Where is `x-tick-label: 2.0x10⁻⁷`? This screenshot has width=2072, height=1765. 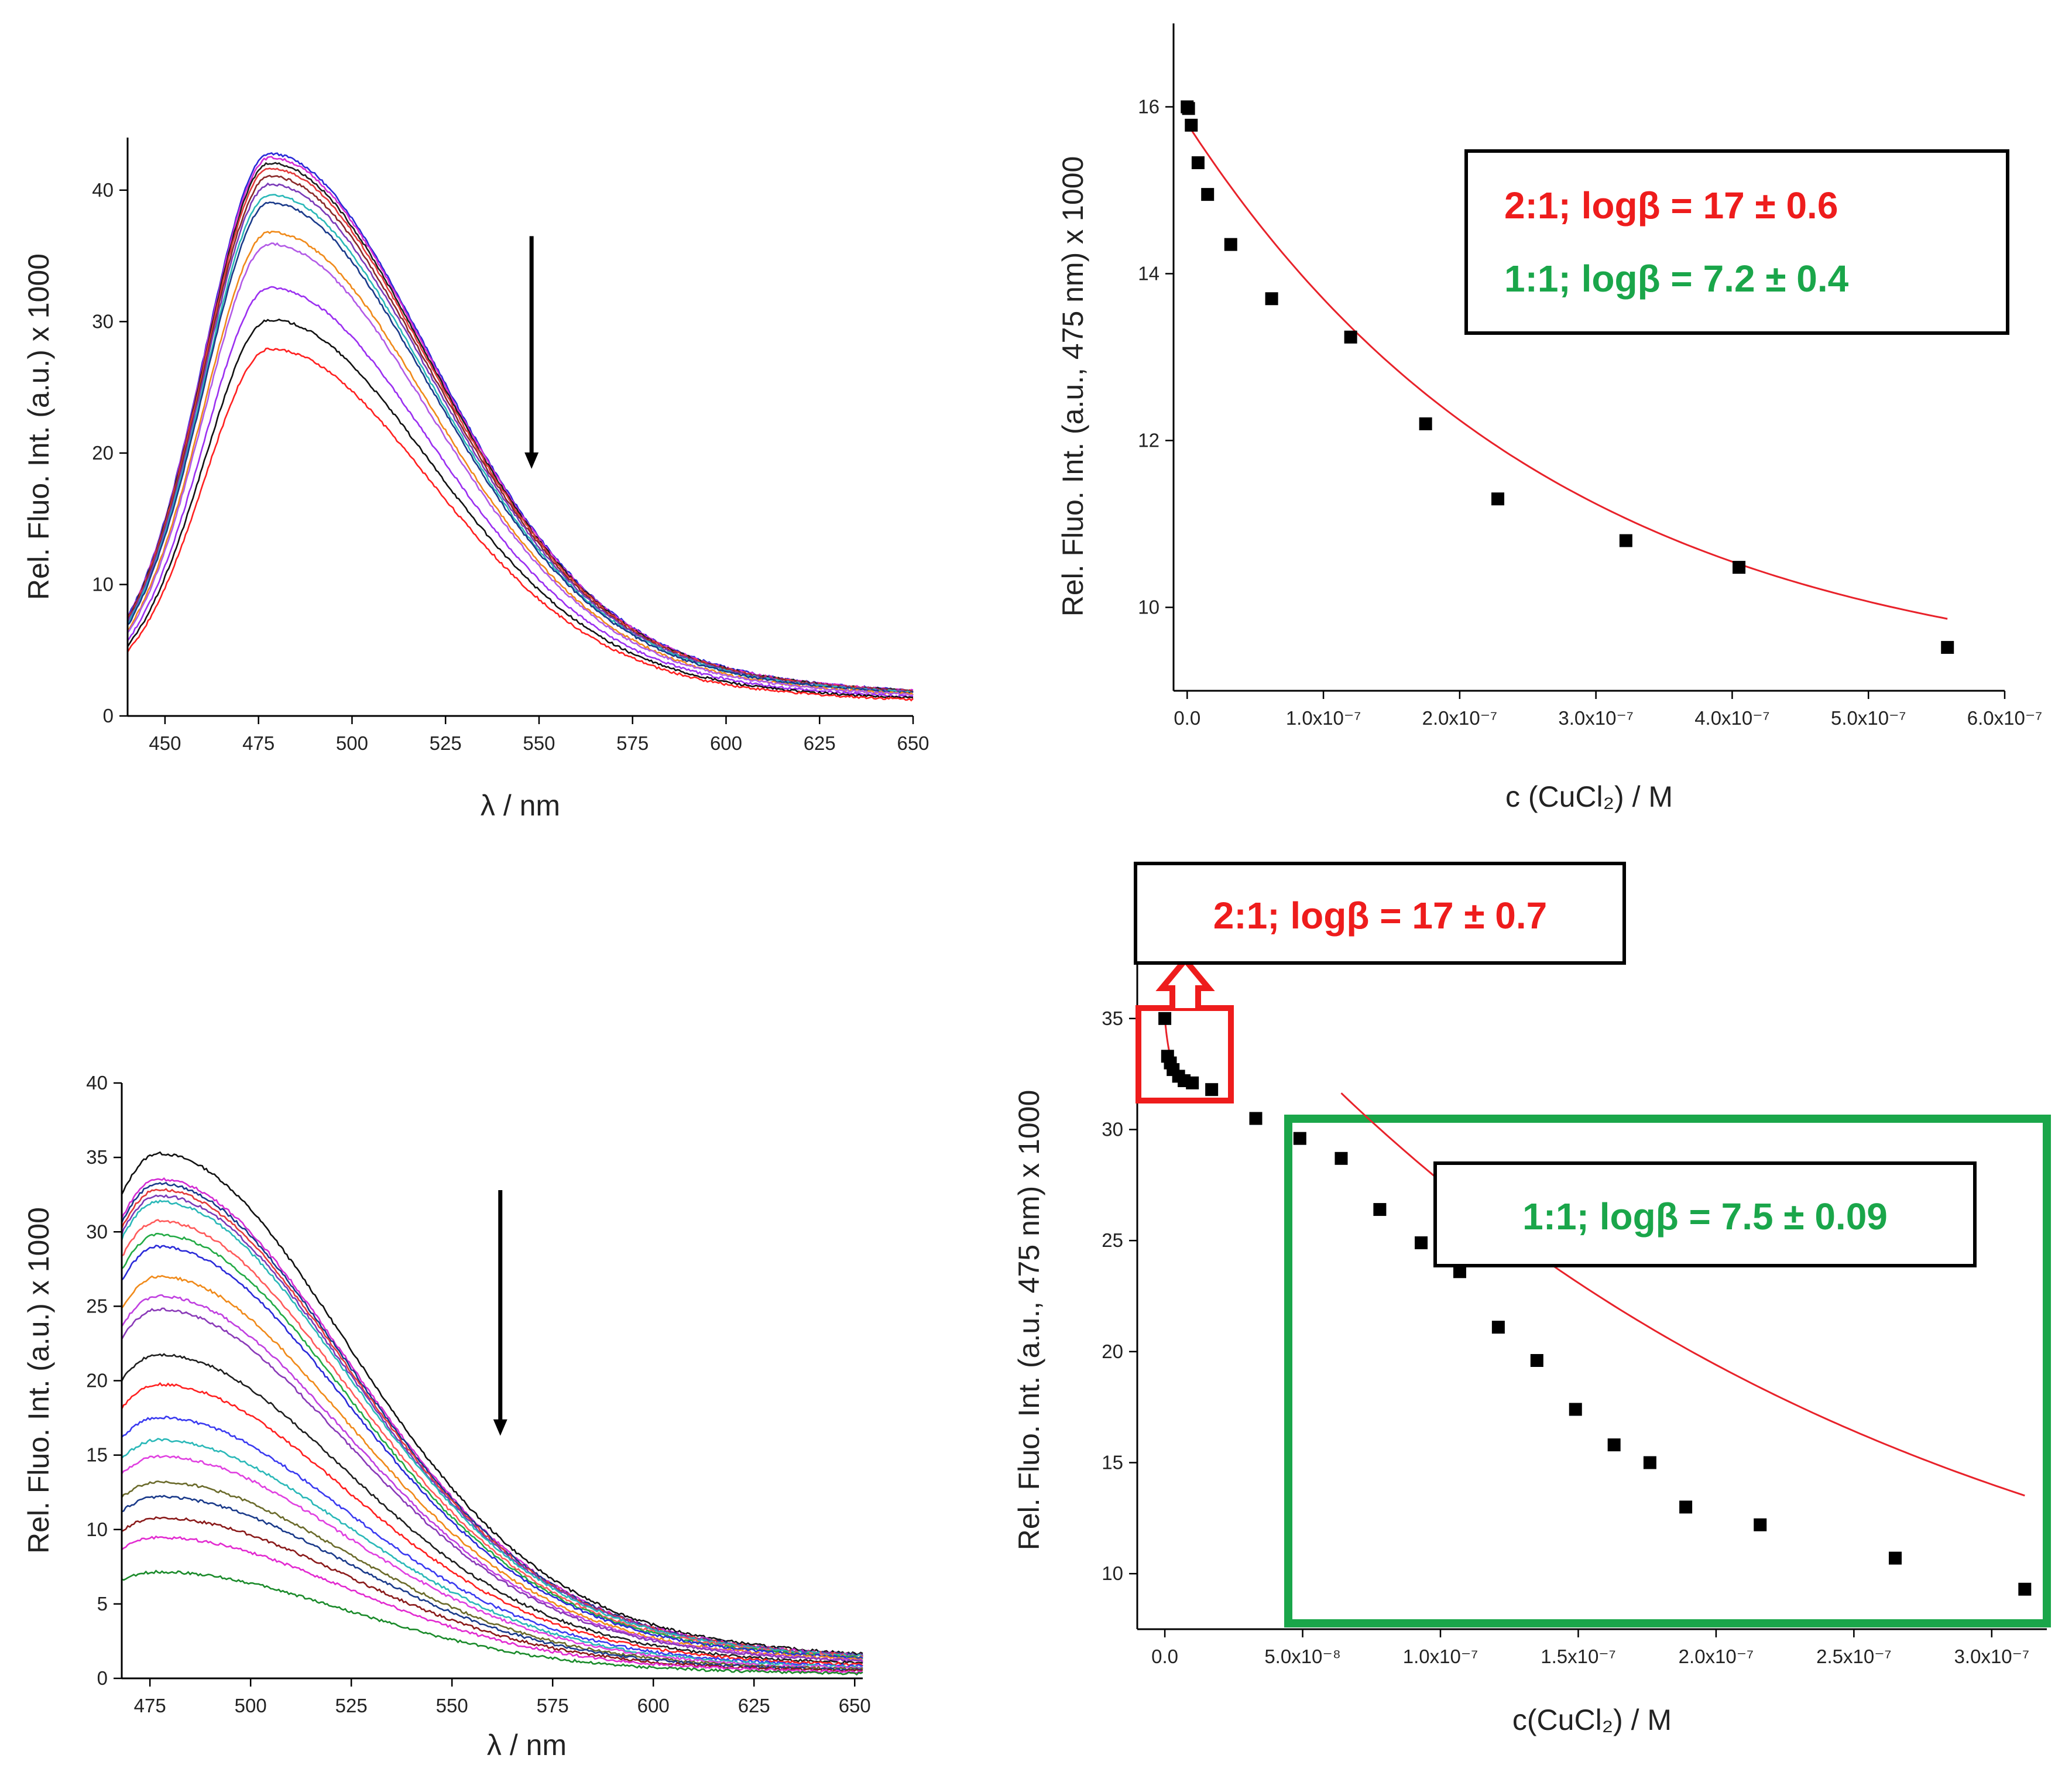 x-tick-label: 2.0x10⁻⁷ is located at coordinates (1716, 1656).